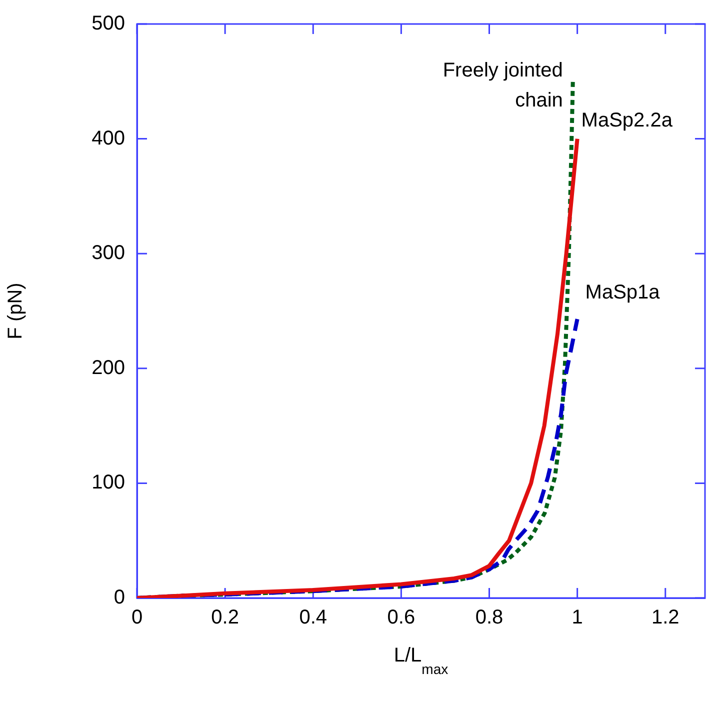 The width and height of the screenshot is (707, 704). I want to click on x-tick-label: 1.2, so click(665, 617).